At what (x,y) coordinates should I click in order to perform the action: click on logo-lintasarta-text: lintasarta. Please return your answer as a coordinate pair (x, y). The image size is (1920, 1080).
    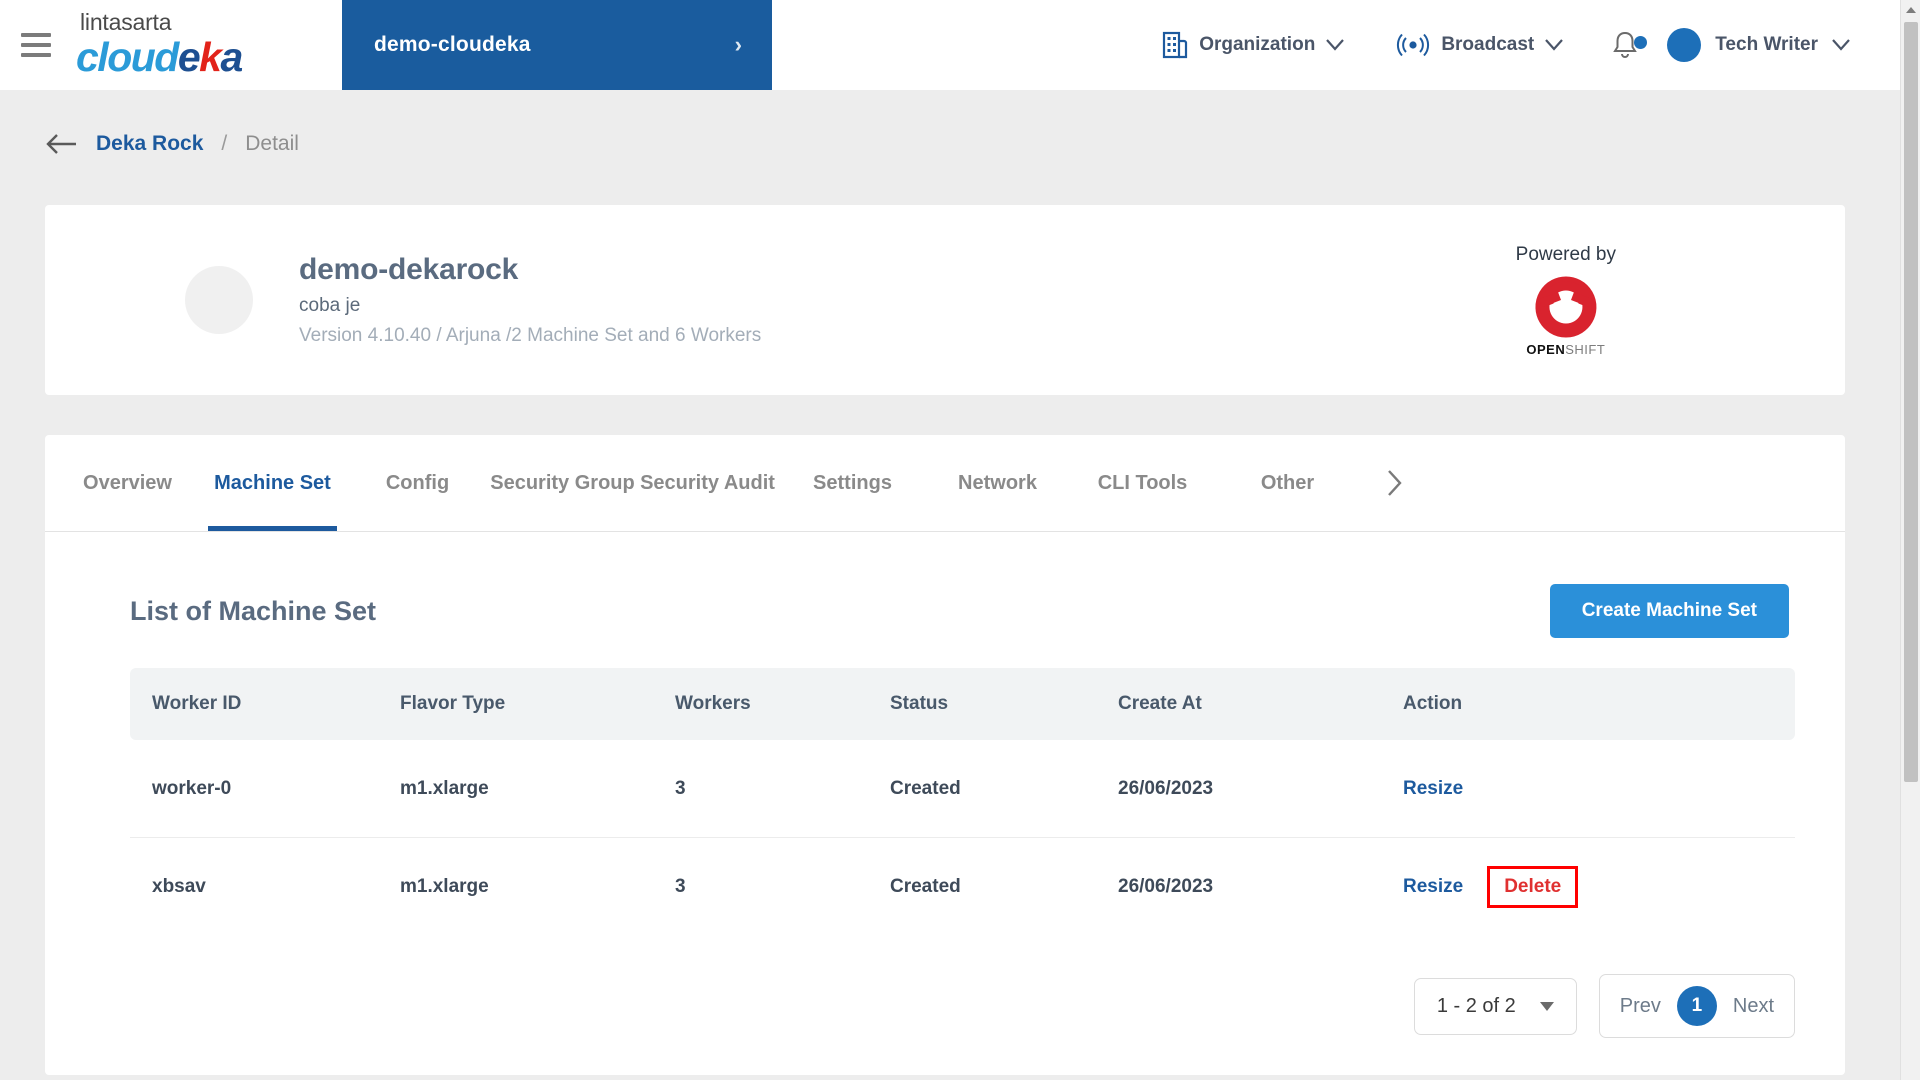
    Looking at the image, I should click on (126, 21).